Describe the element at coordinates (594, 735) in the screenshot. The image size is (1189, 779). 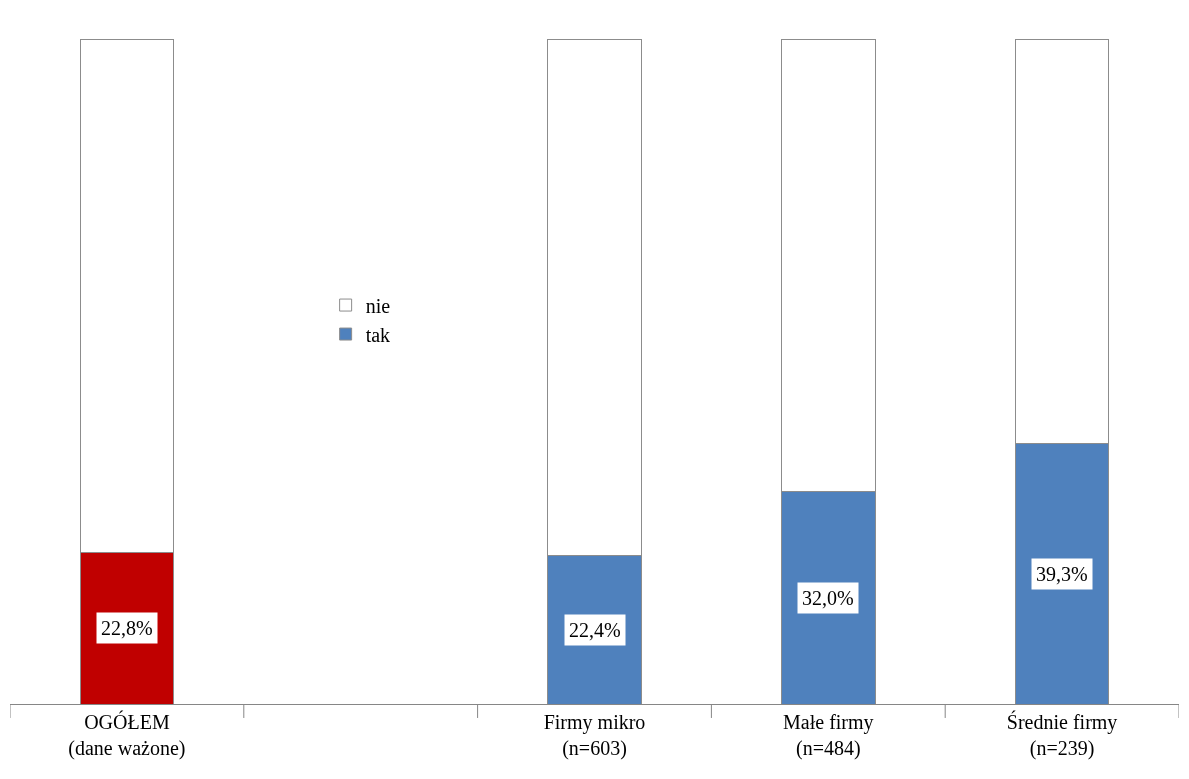
I see `x-tick-label: Firmy mikro (n=603)` at that location.